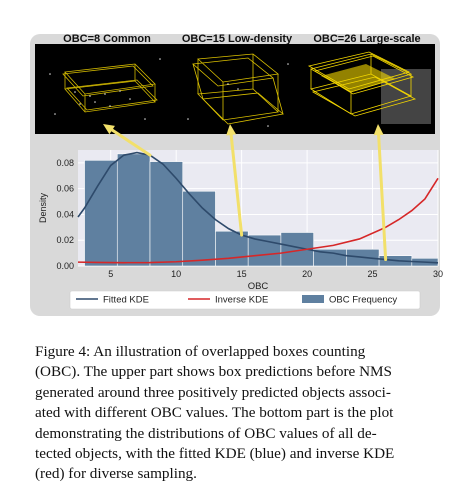  What do you see at coordinates (65, 240) in the screenshot?
I see `y-tick-label: 0.02` at bounding box center [65, 240].